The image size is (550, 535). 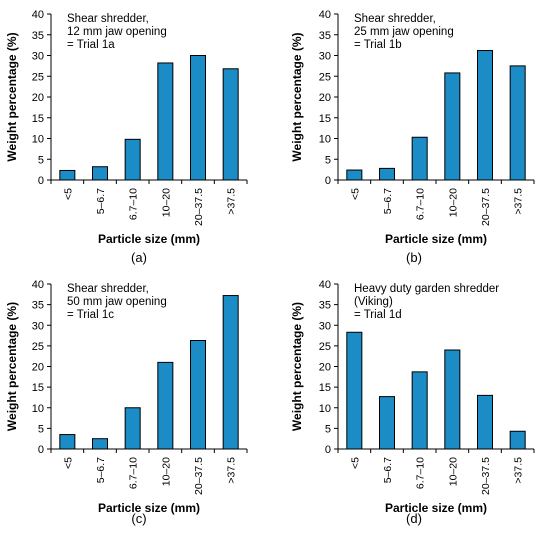 I want to click on annotation-line: 50 mm jaw opening, so click(x=117, y=302).